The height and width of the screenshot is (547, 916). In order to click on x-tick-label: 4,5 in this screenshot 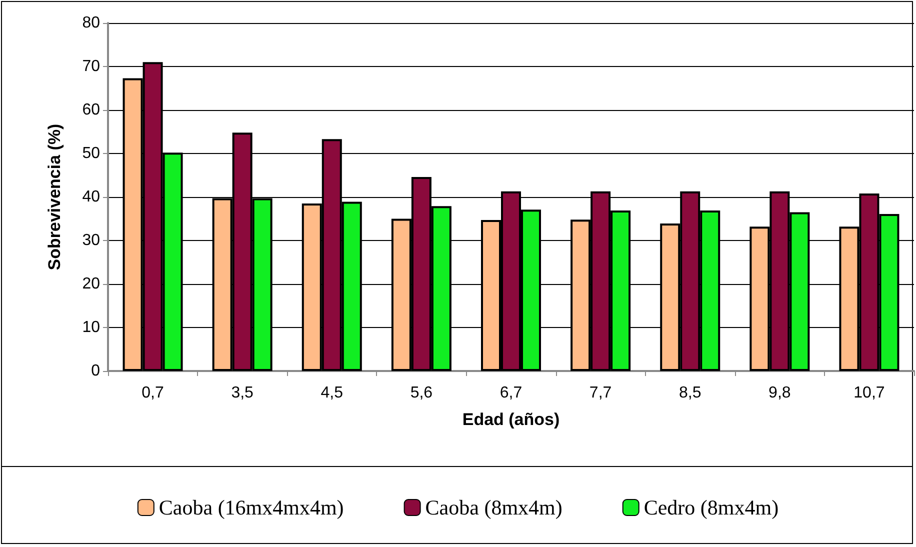, I will do `click(332, 393)`.